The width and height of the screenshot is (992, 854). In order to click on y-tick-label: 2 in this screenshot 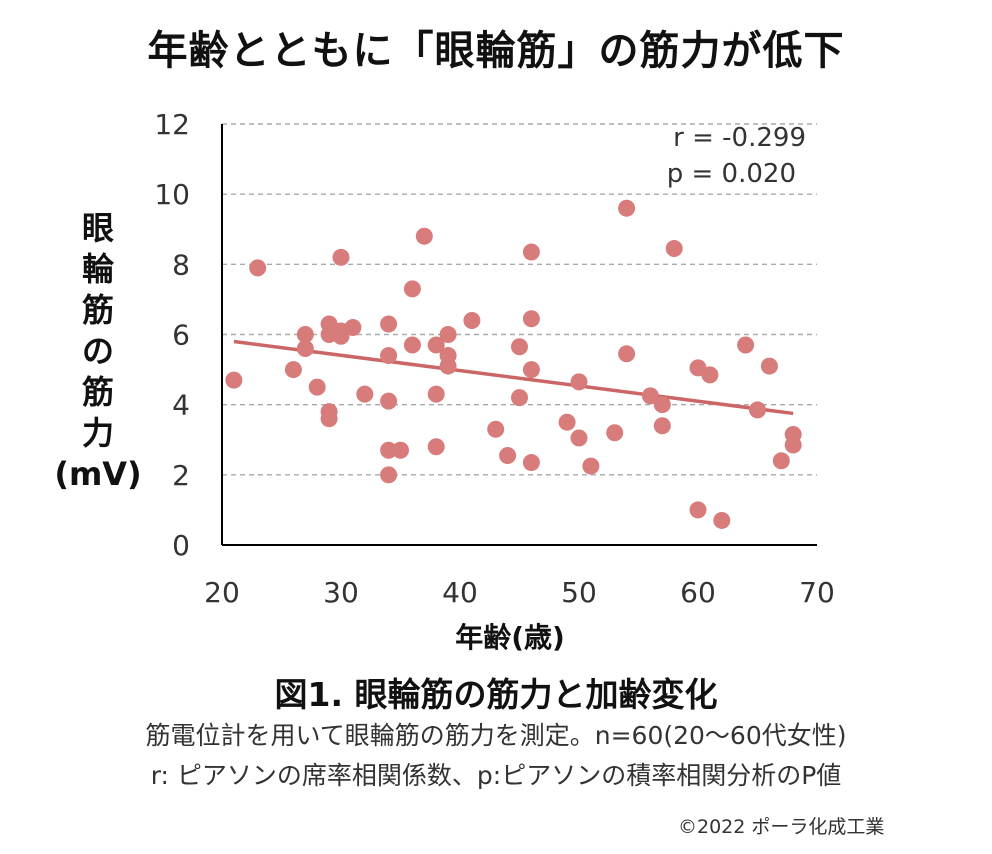, I will do `click(181, 475)`.